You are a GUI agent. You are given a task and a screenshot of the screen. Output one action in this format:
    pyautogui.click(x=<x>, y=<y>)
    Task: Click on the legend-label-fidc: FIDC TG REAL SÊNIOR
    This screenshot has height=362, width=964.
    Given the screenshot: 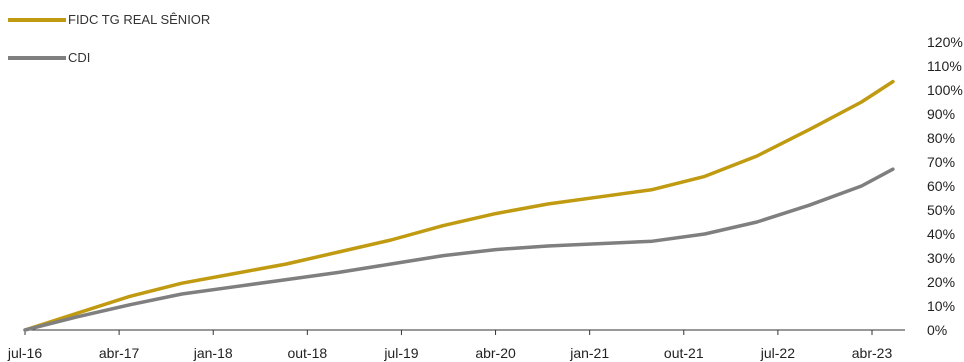 What is the action you would take?
    pyautogui.click(x=139, y=19)
    